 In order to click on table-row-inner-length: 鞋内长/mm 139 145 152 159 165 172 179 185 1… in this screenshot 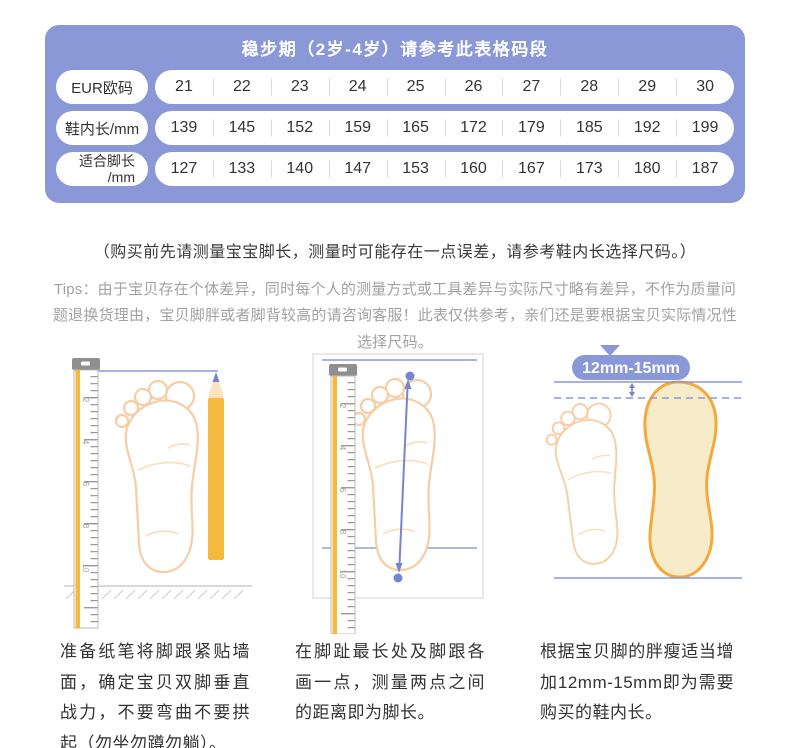, I will do `click(395, 128)`.